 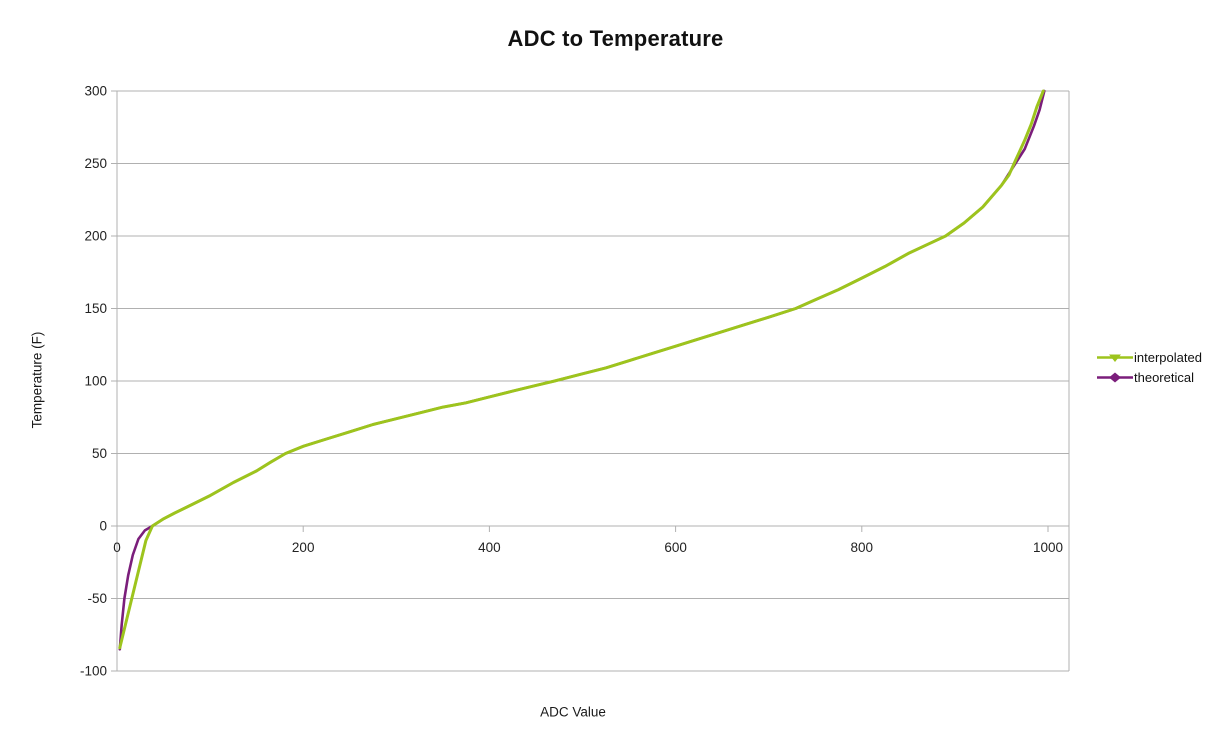 What do you see at coordinates (573, 712) in the screenshot?
I see `x-axis-title: ADC Value` at bounding box center [573, 712].